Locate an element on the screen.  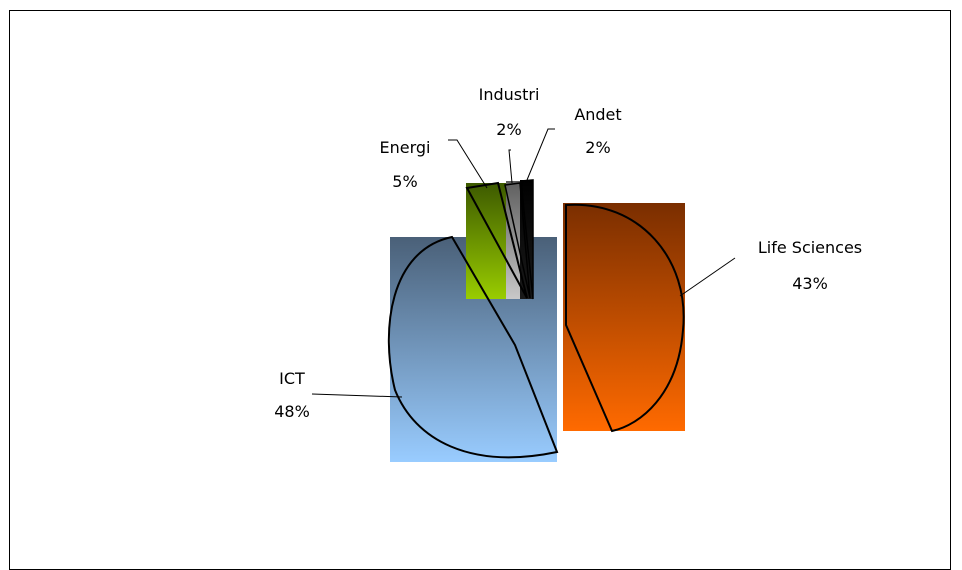
label-industri-name: Industri is located at coordinates (509, 94).